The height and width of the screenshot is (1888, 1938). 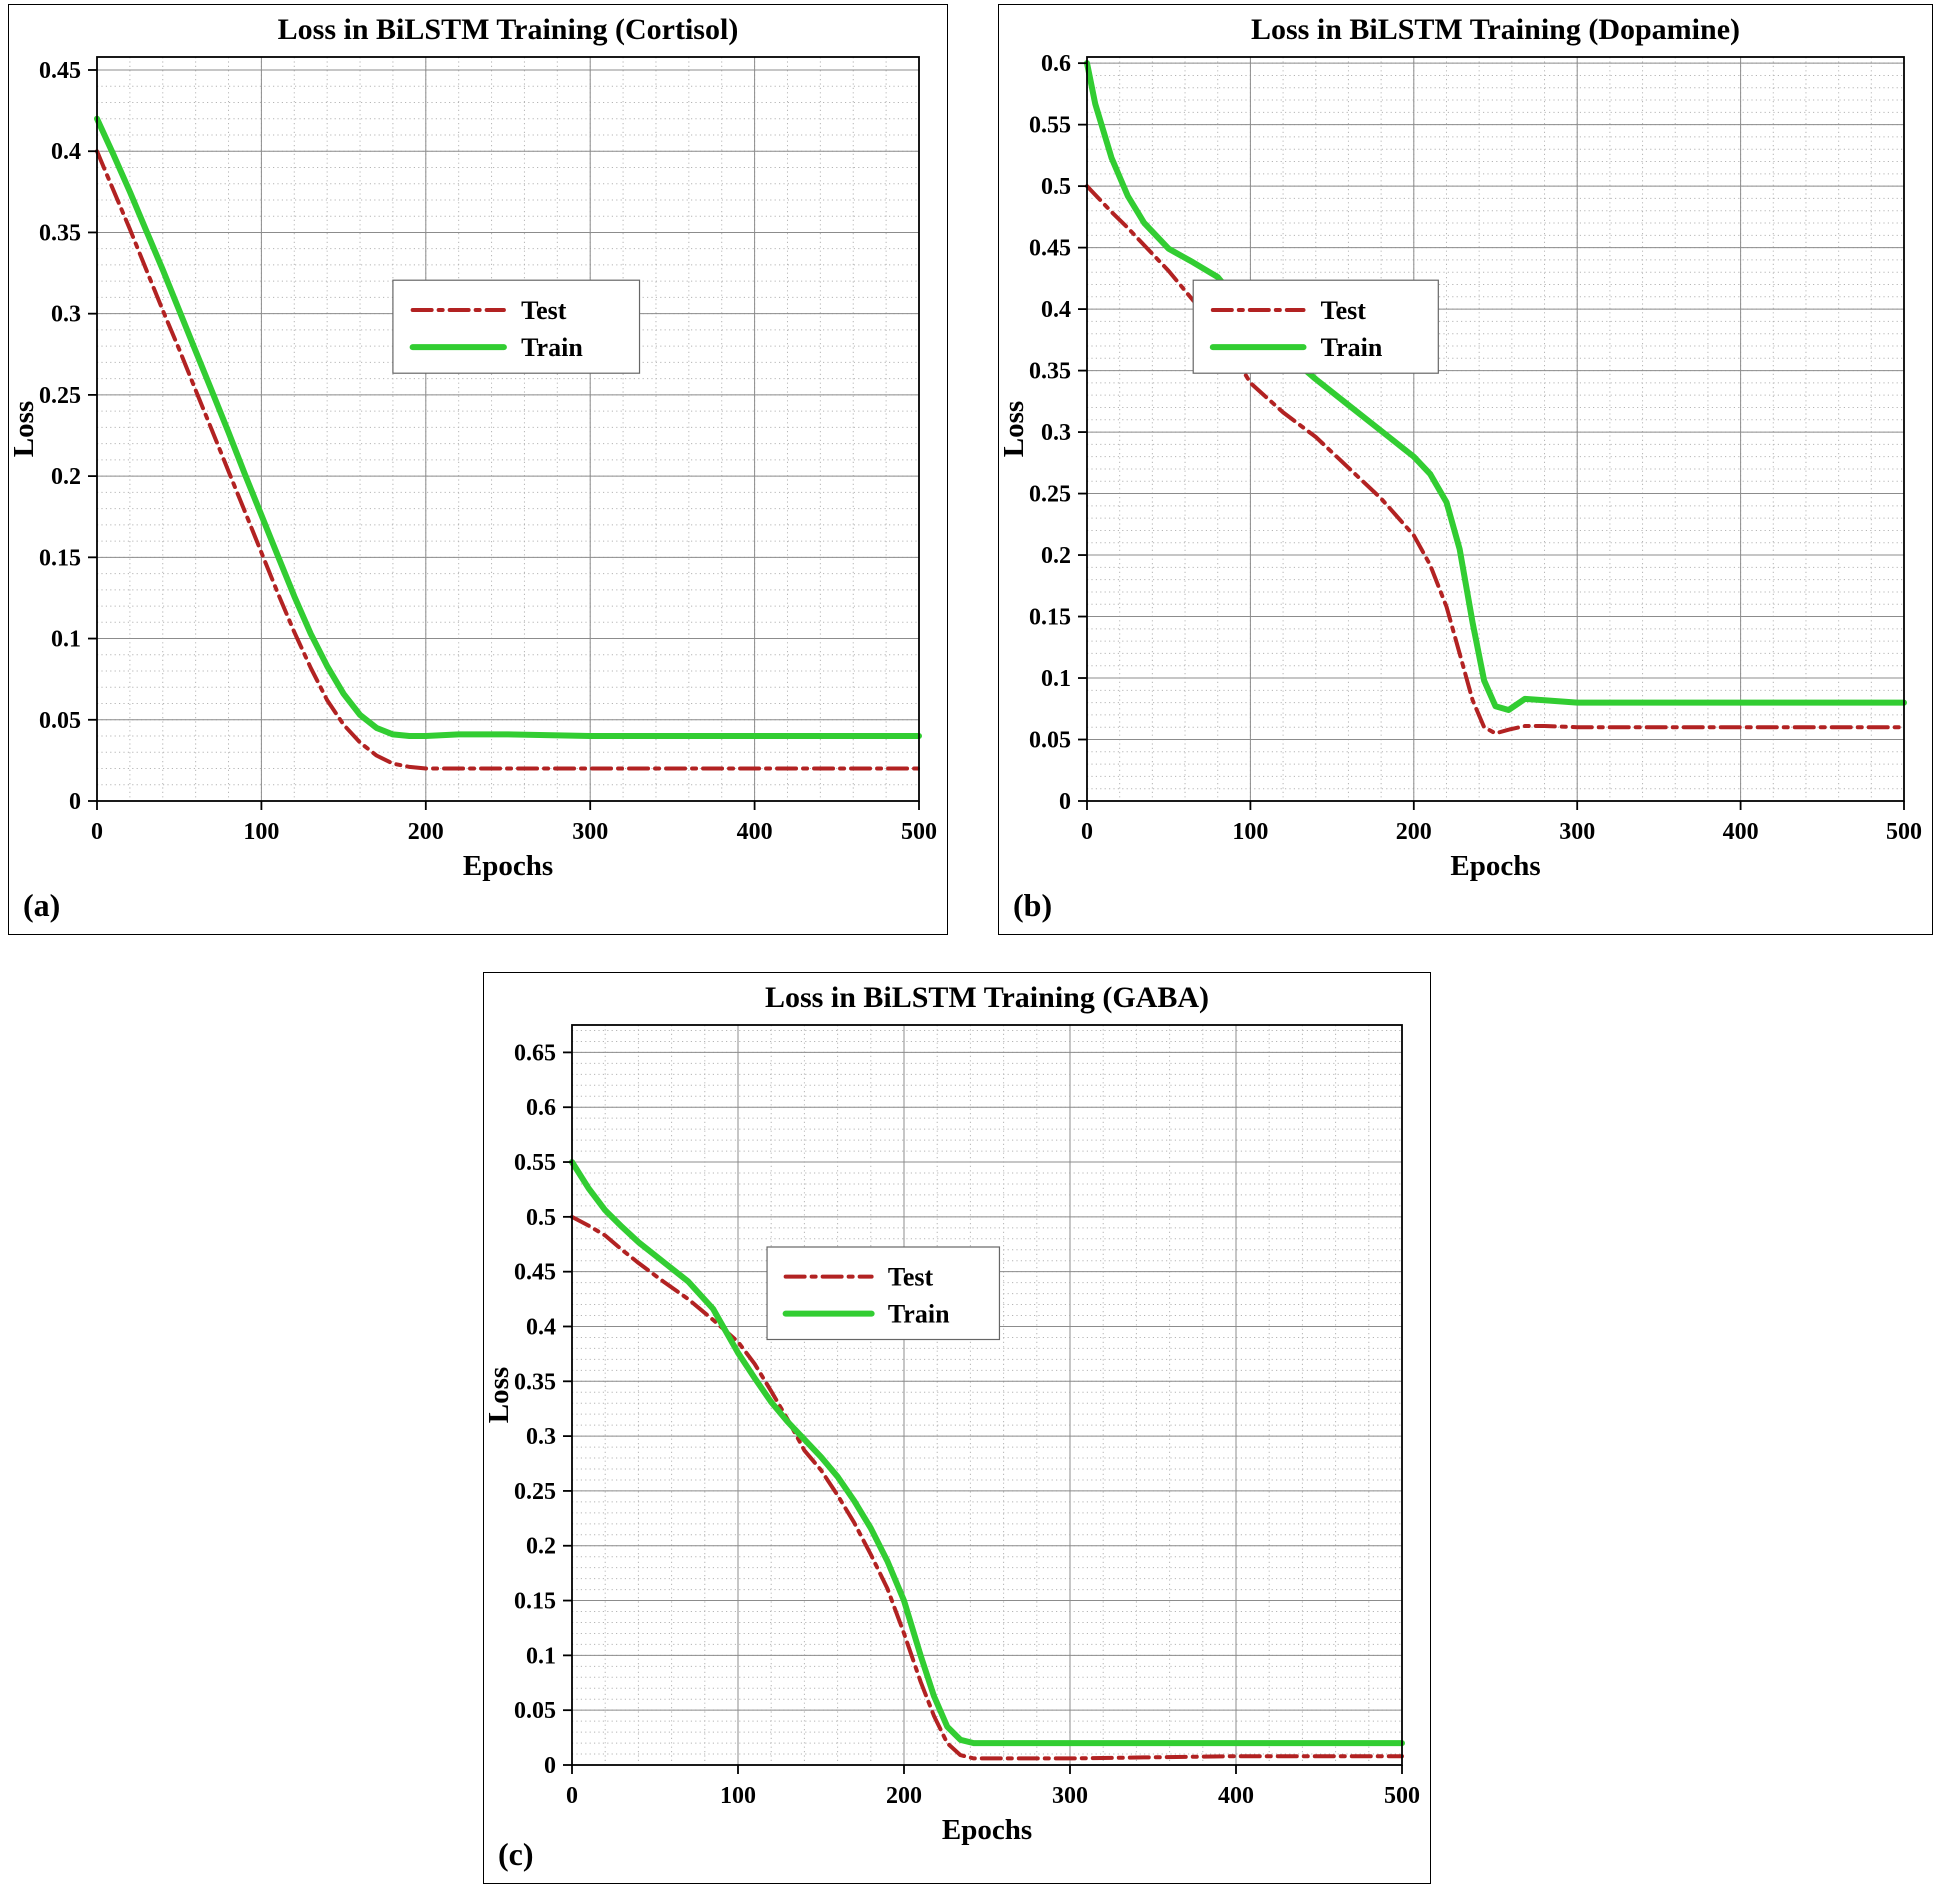 What do you see at coordinates (1033, 905) in the screenshot?
I see `panel-label-b: (b)` at bounding box center [1033, 905].